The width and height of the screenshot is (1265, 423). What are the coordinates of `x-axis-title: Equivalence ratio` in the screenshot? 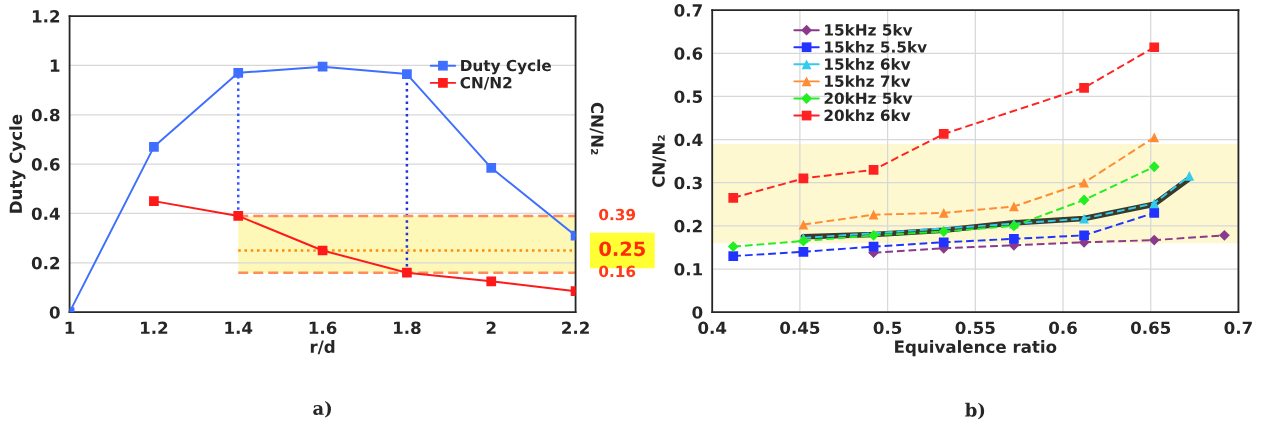 It's located at (976, 348).